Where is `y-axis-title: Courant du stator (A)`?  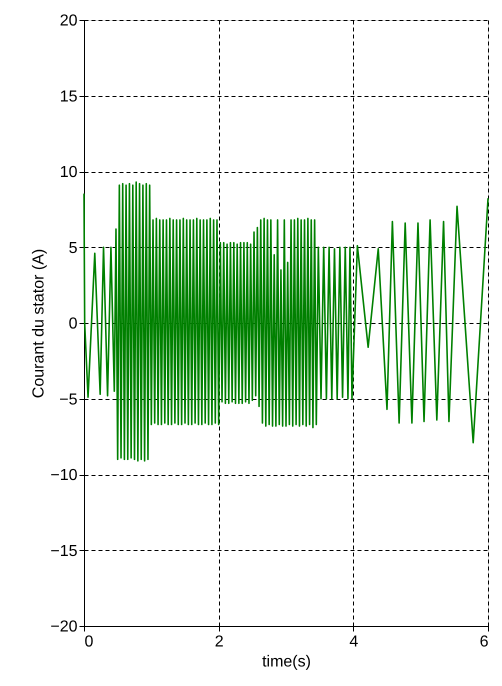
y-axis-title: Courant du stator (A) is located at coordinates (39, 323).